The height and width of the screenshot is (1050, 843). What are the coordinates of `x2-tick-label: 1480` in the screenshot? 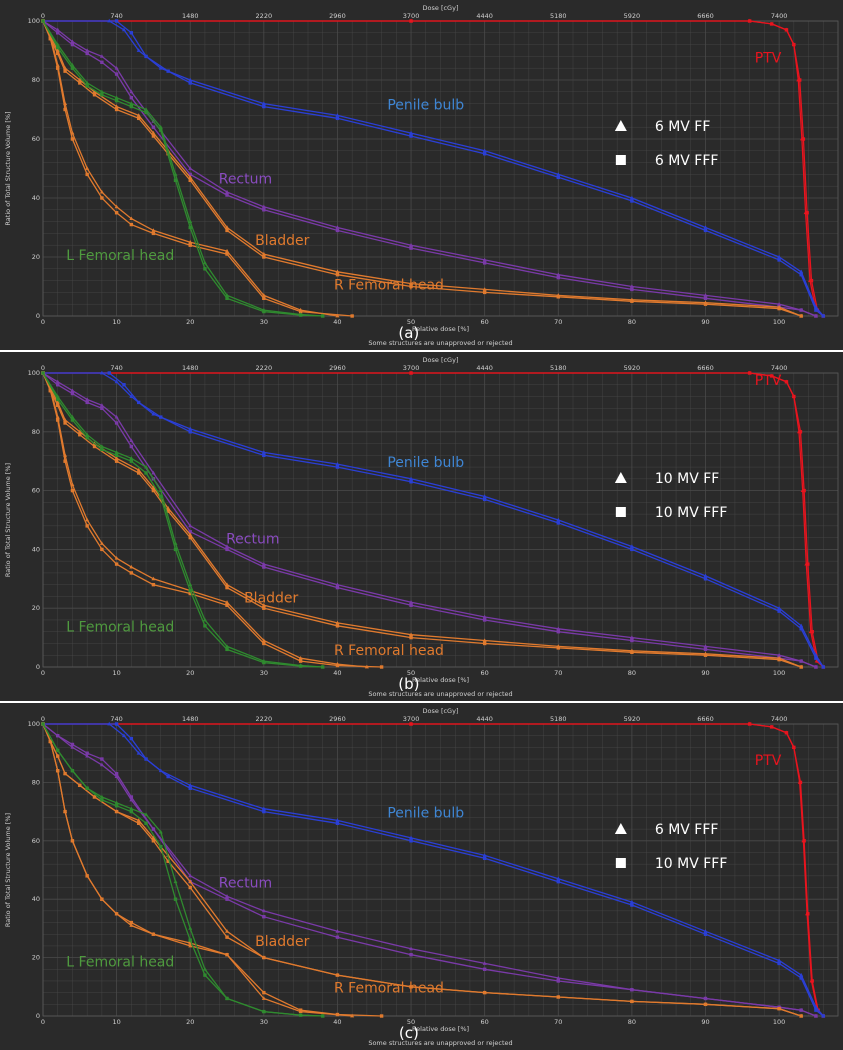 It's located at (190, 719).